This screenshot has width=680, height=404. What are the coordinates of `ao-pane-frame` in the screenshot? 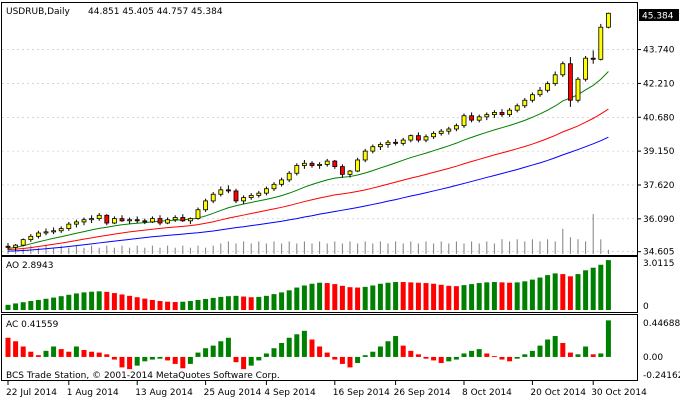 It's located at (319, 284).